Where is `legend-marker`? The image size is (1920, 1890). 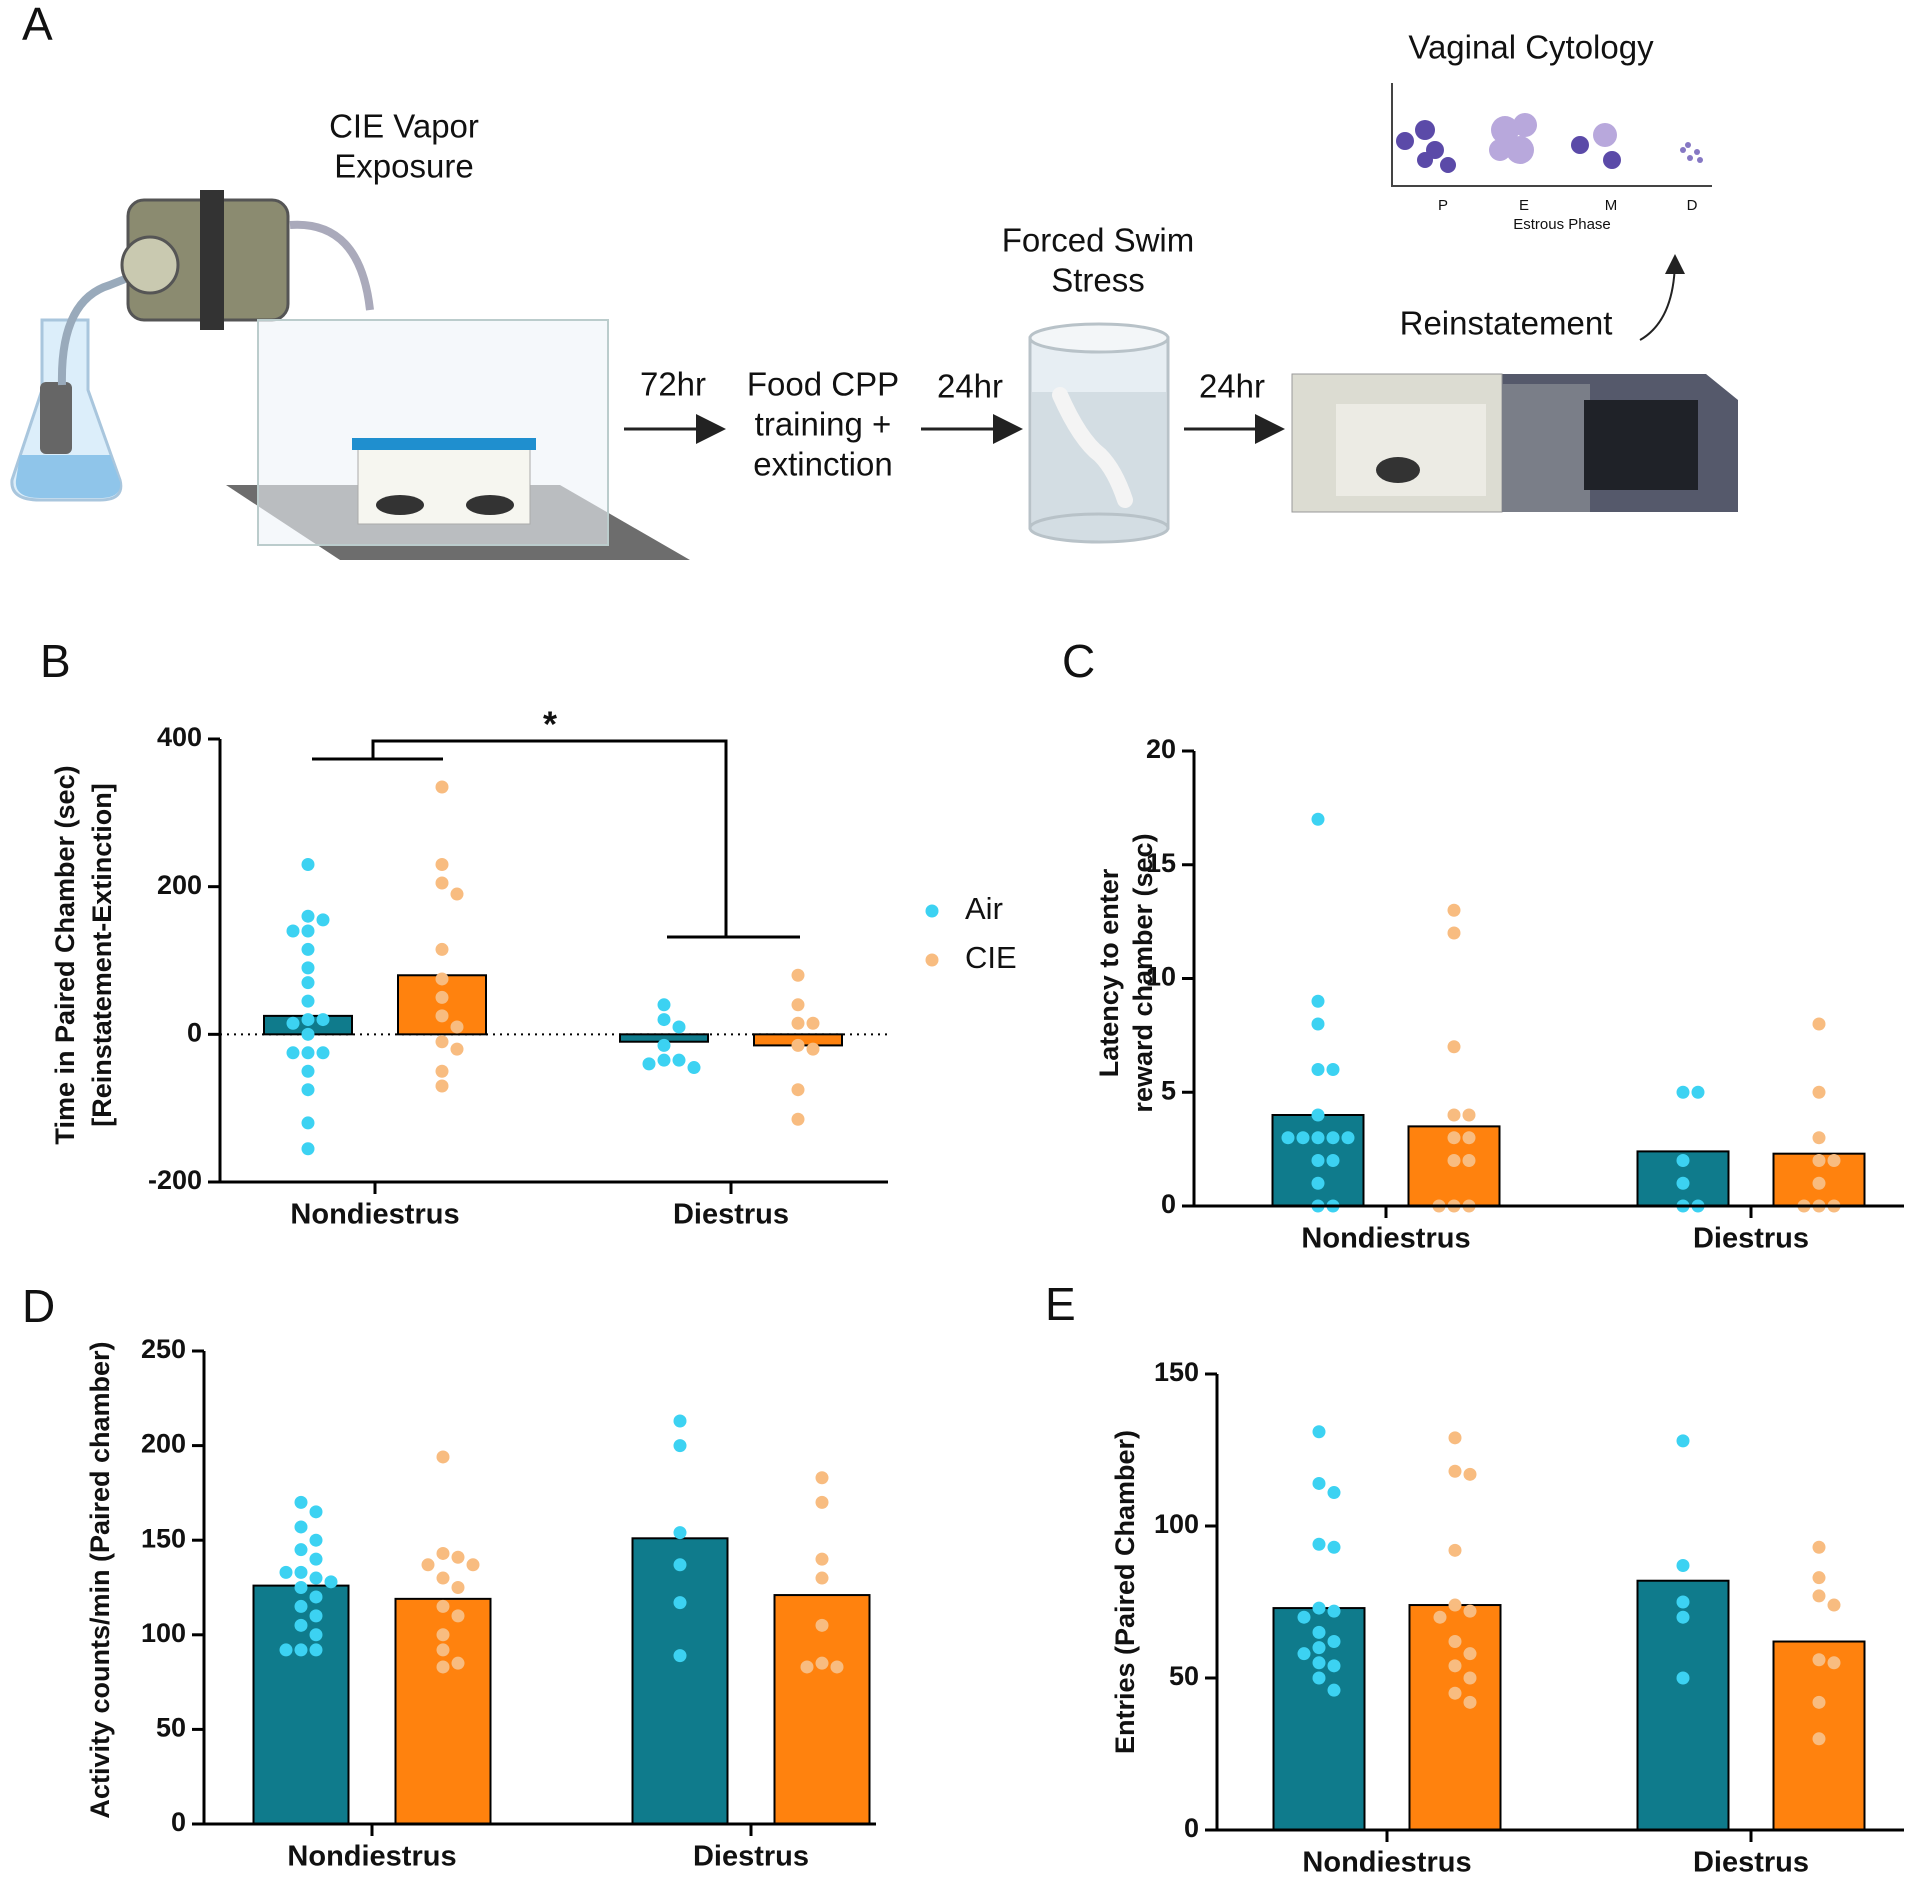 legend-marker is located at coordinates (932, 960).